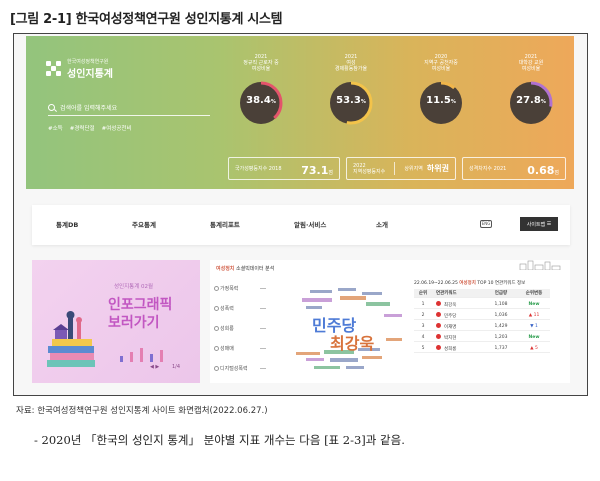  I want to click on topic-item-sexual-violence: 성폭력, so click(241, 308).